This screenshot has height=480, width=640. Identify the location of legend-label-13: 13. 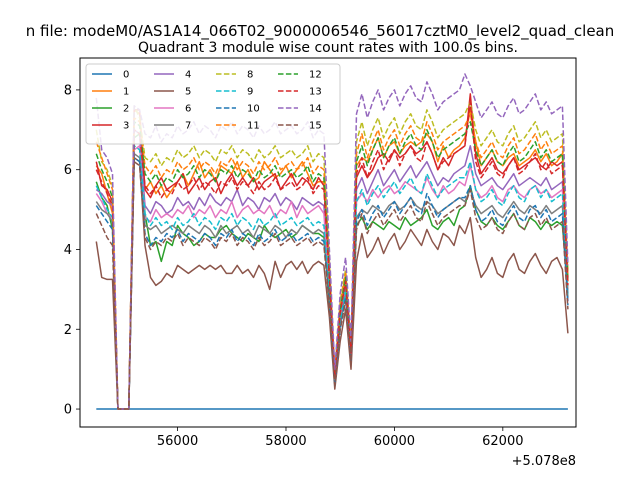
(315, 92).